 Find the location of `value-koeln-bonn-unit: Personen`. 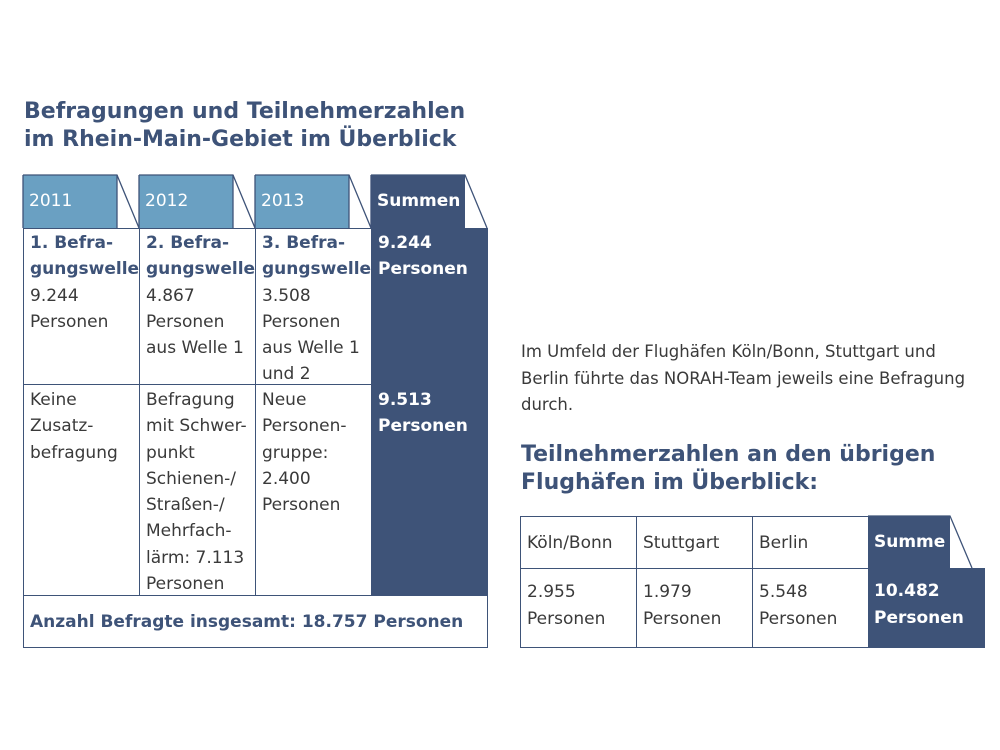

value-koeln-bonn-unit: Personen is located at coordinates (566, 618).